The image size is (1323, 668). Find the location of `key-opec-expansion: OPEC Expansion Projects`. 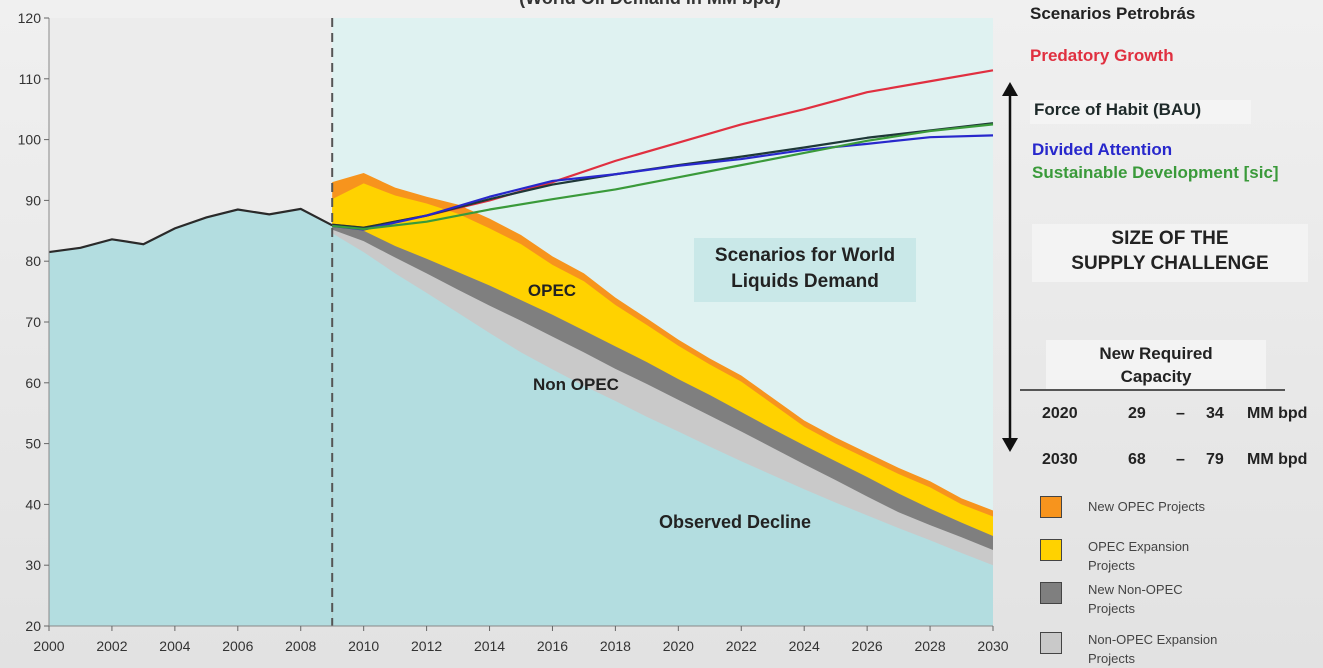

key-opec-expansion: OPEC Expansion Projects is located at coordinates (1140, 557).